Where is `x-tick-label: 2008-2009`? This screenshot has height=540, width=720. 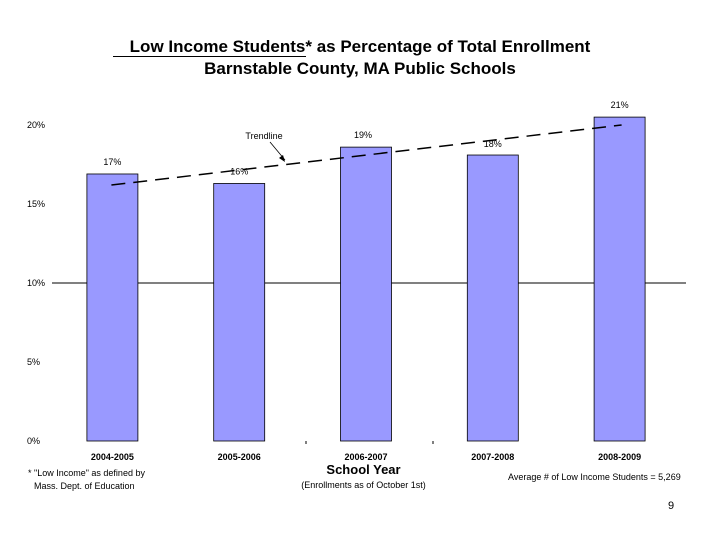
x-tick-label: 2008-2009 is located at coordinates (619, 457).